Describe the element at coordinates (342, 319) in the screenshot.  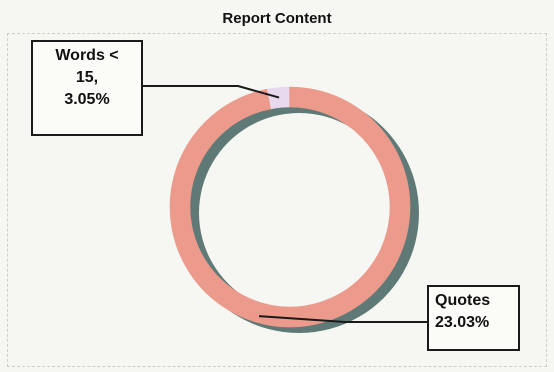
I see `leader-line-quotes` at that location.